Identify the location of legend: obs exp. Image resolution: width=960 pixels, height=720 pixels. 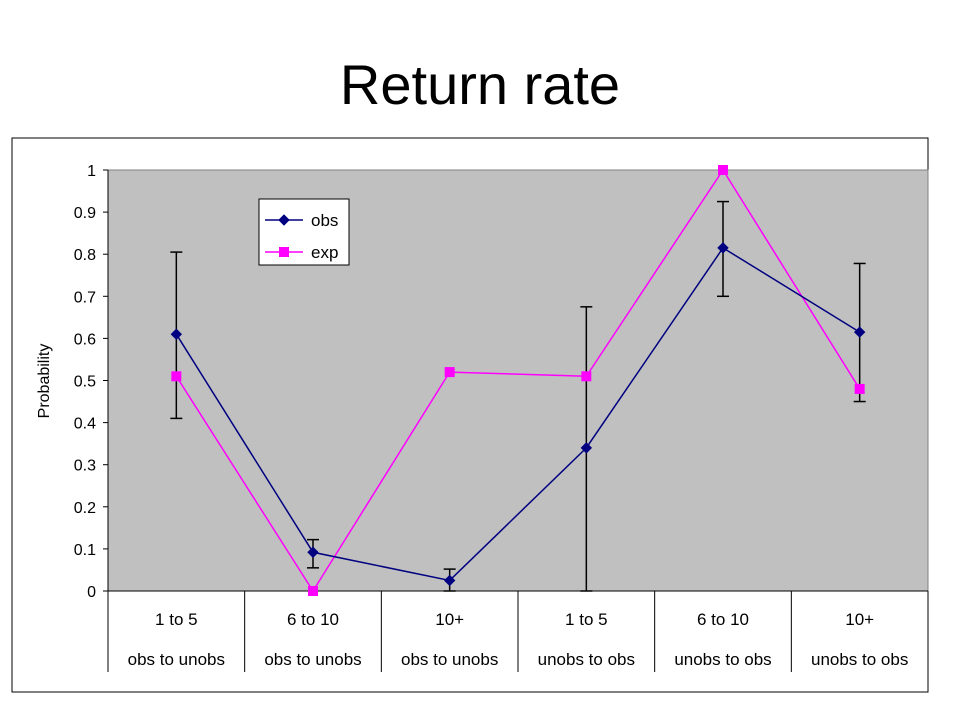
(304, 232).